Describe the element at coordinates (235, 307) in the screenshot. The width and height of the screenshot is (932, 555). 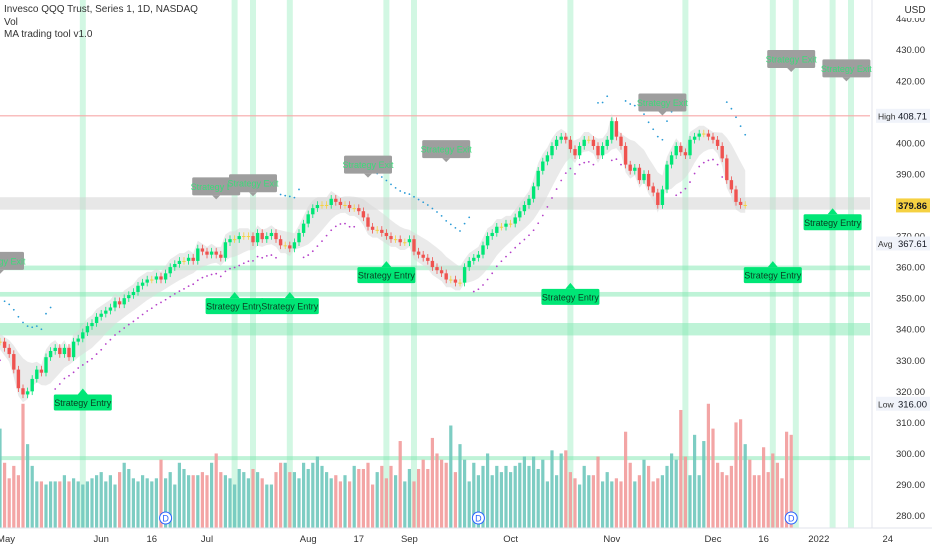
I see `strategy-entry-label: Strategy Entry` at that location.